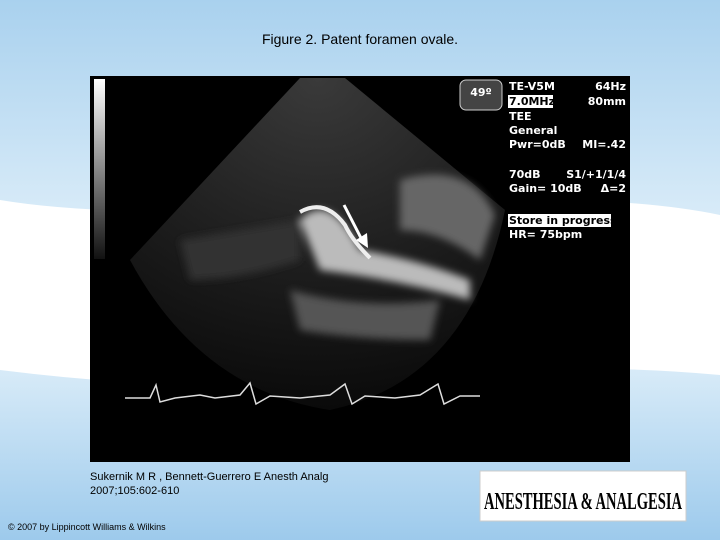 The width and height of the screenshot is (720, 540). I want to click on overlay-text: 7.0MHz, so click(532, 101).